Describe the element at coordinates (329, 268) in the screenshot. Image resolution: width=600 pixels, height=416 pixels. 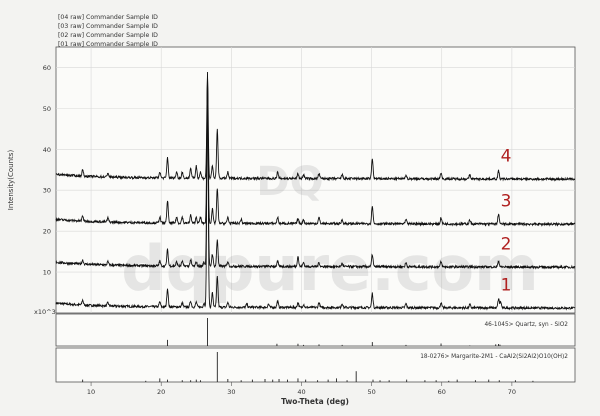
I see `watermark-bottom: dqpure.com` at that location.